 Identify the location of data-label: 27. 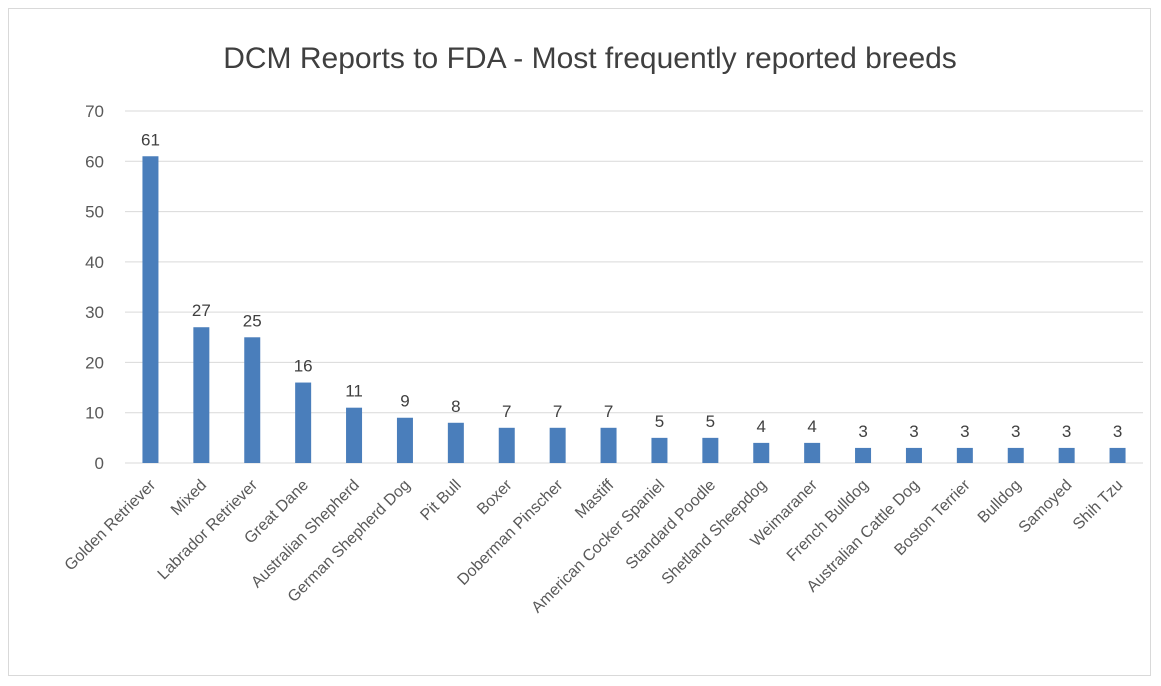
(201, 310).